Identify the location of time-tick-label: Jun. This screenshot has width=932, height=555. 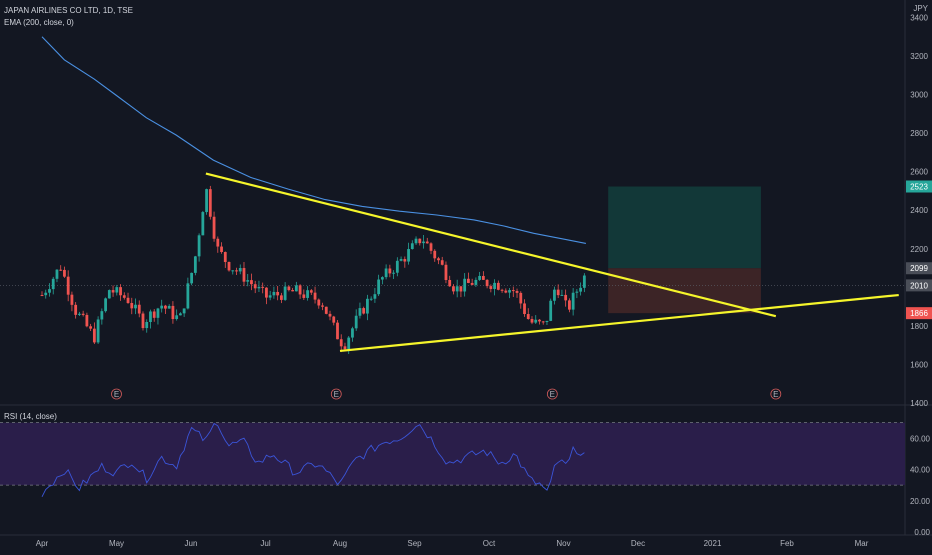
(191, 543).